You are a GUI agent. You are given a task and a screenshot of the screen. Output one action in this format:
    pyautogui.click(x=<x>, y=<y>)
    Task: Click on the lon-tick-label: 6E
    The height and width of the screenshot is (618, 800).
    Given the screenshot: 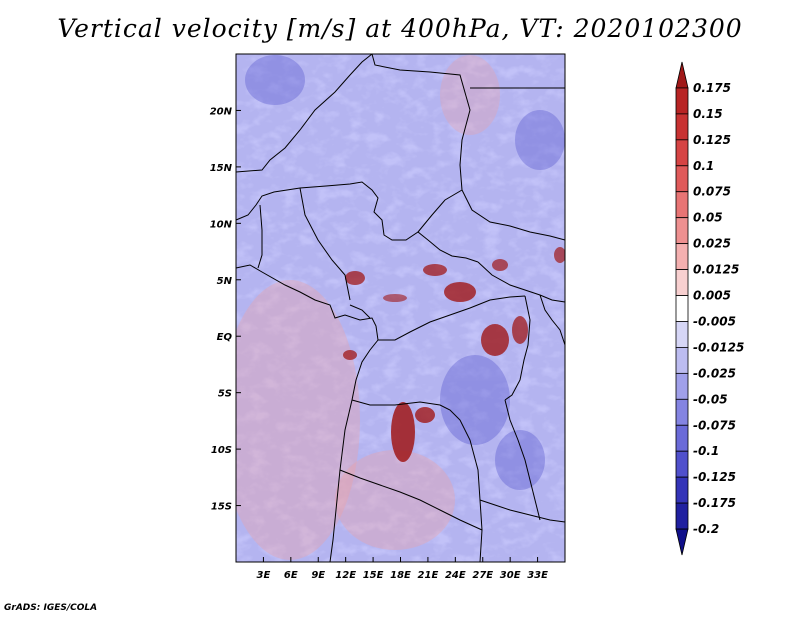 What is the action you would take?
    pyautogui.click(x=291, y=575)
    